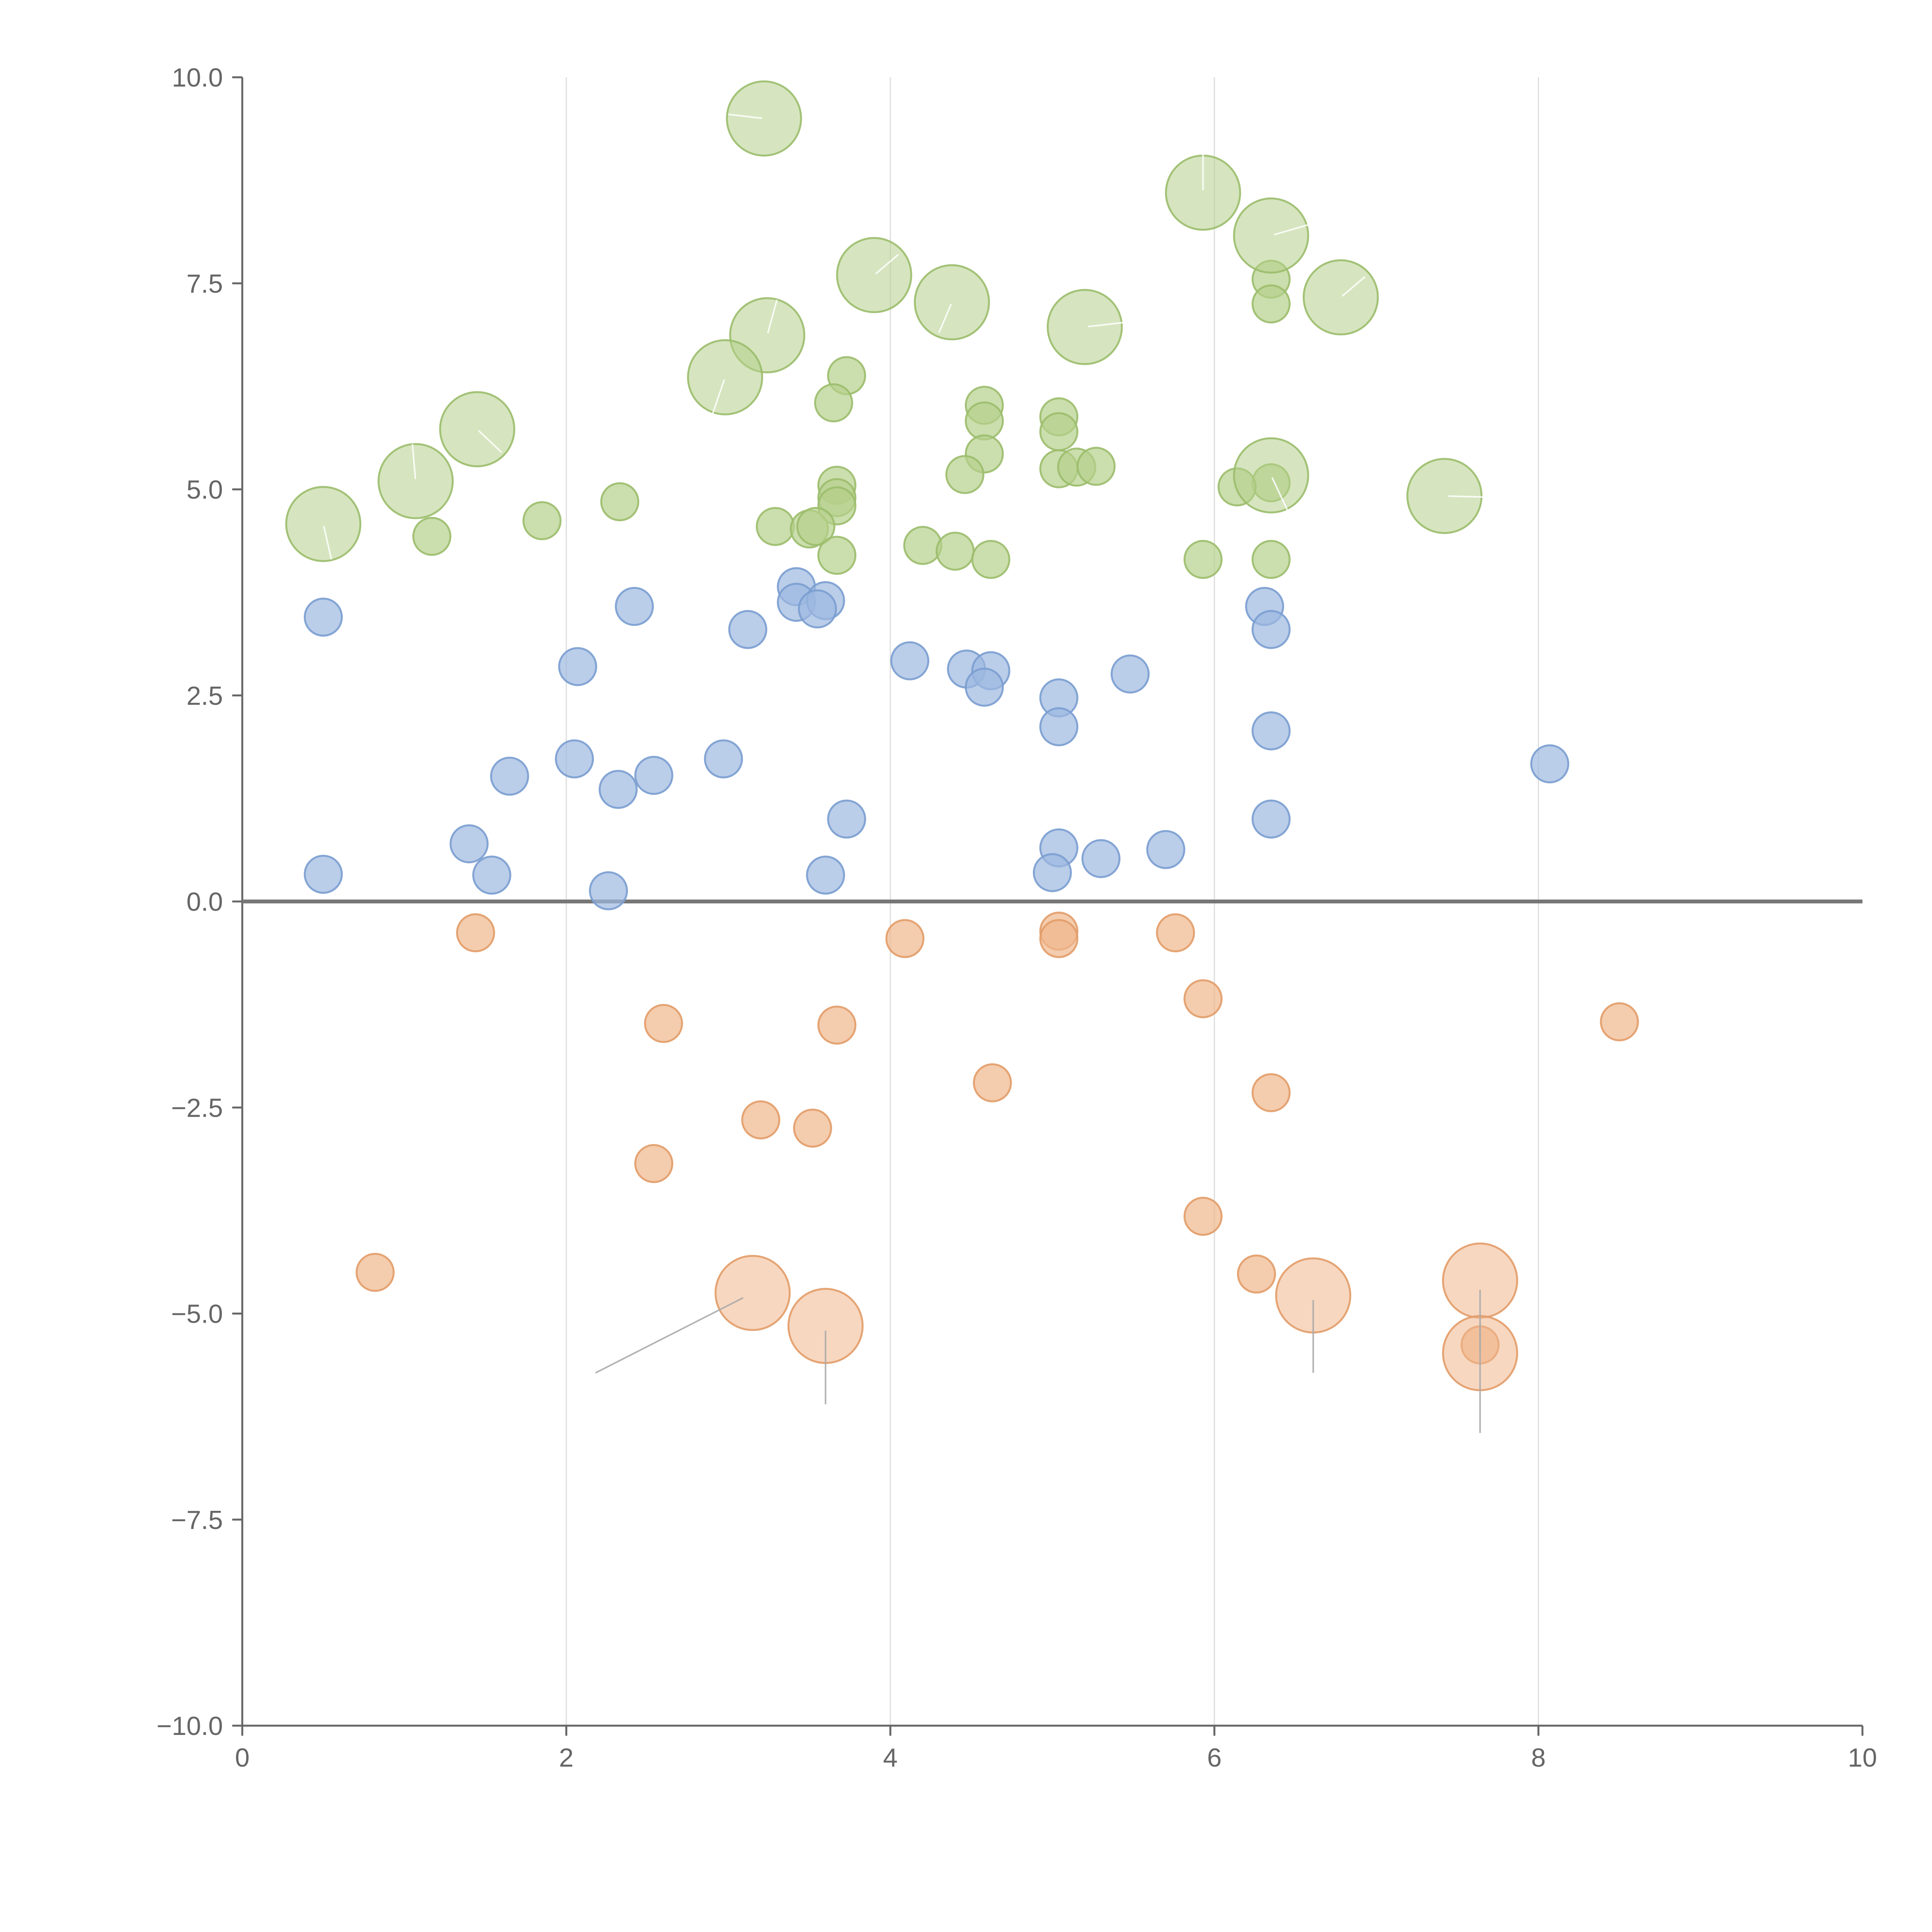 This screenshot has height=1932, width=1932. Describe the element at coordinates (197, 1314) in the screenshot. I see `y-tick-label: −5.0` at that location.